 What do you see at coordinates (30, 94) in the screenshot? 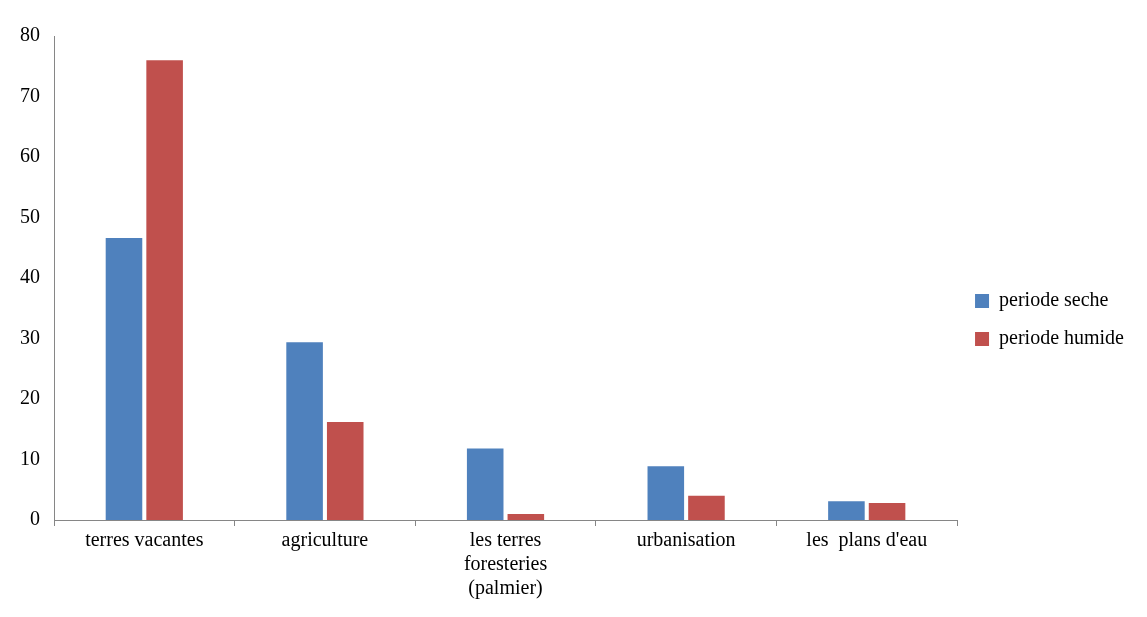
I see `y-tick-label: 70` at bounding box center [30, 94].